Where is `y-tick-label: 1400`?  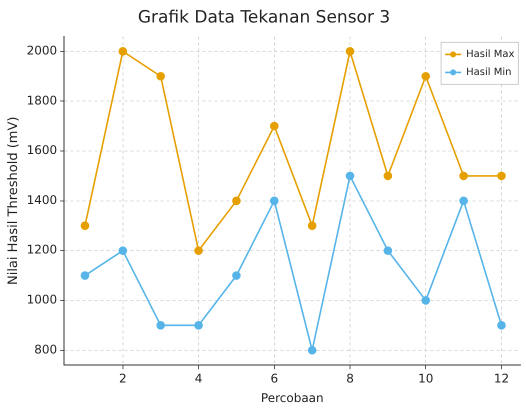 y-tick-label: 1400 is located at coordinates (42, 199).